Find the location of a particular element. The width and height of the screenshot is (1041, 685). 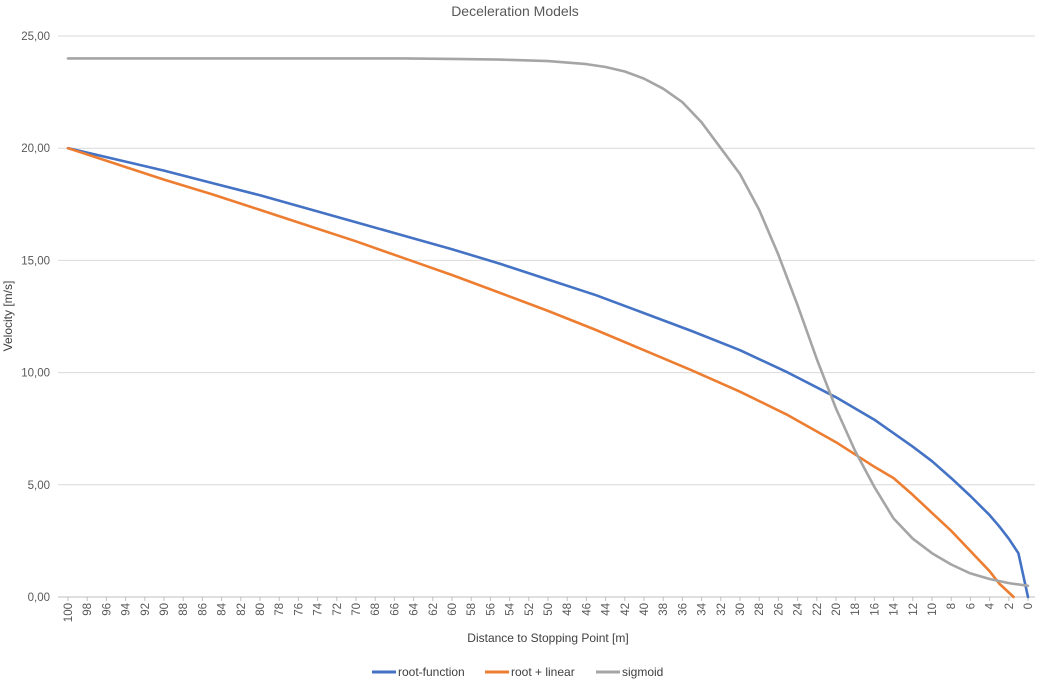

x-tick-label: 20 is located at coordinates (837, 609).